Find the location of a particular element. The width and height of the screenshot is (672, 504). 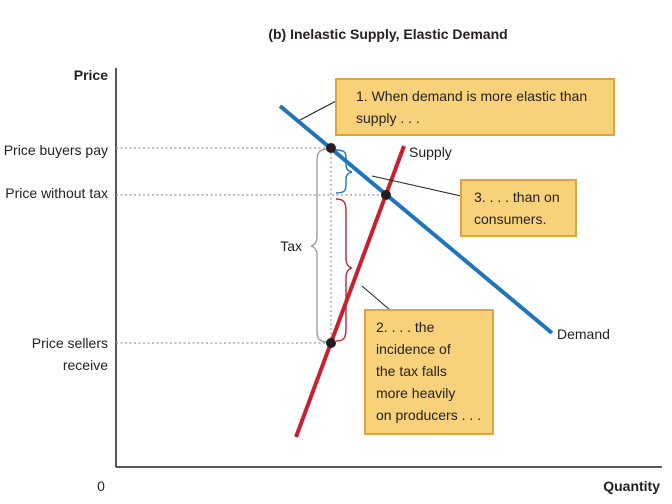

demand-label: Demand is located at coordinates (583, 334).